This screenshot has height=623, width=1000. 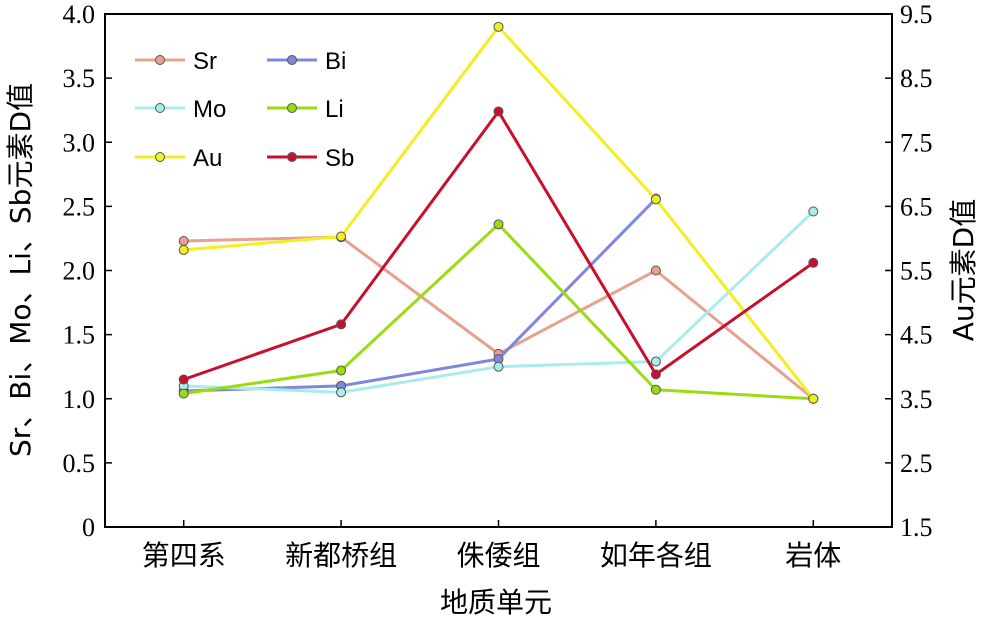 I want to click on right-y-tick-label: 2.5, so click(x=916, y=463).